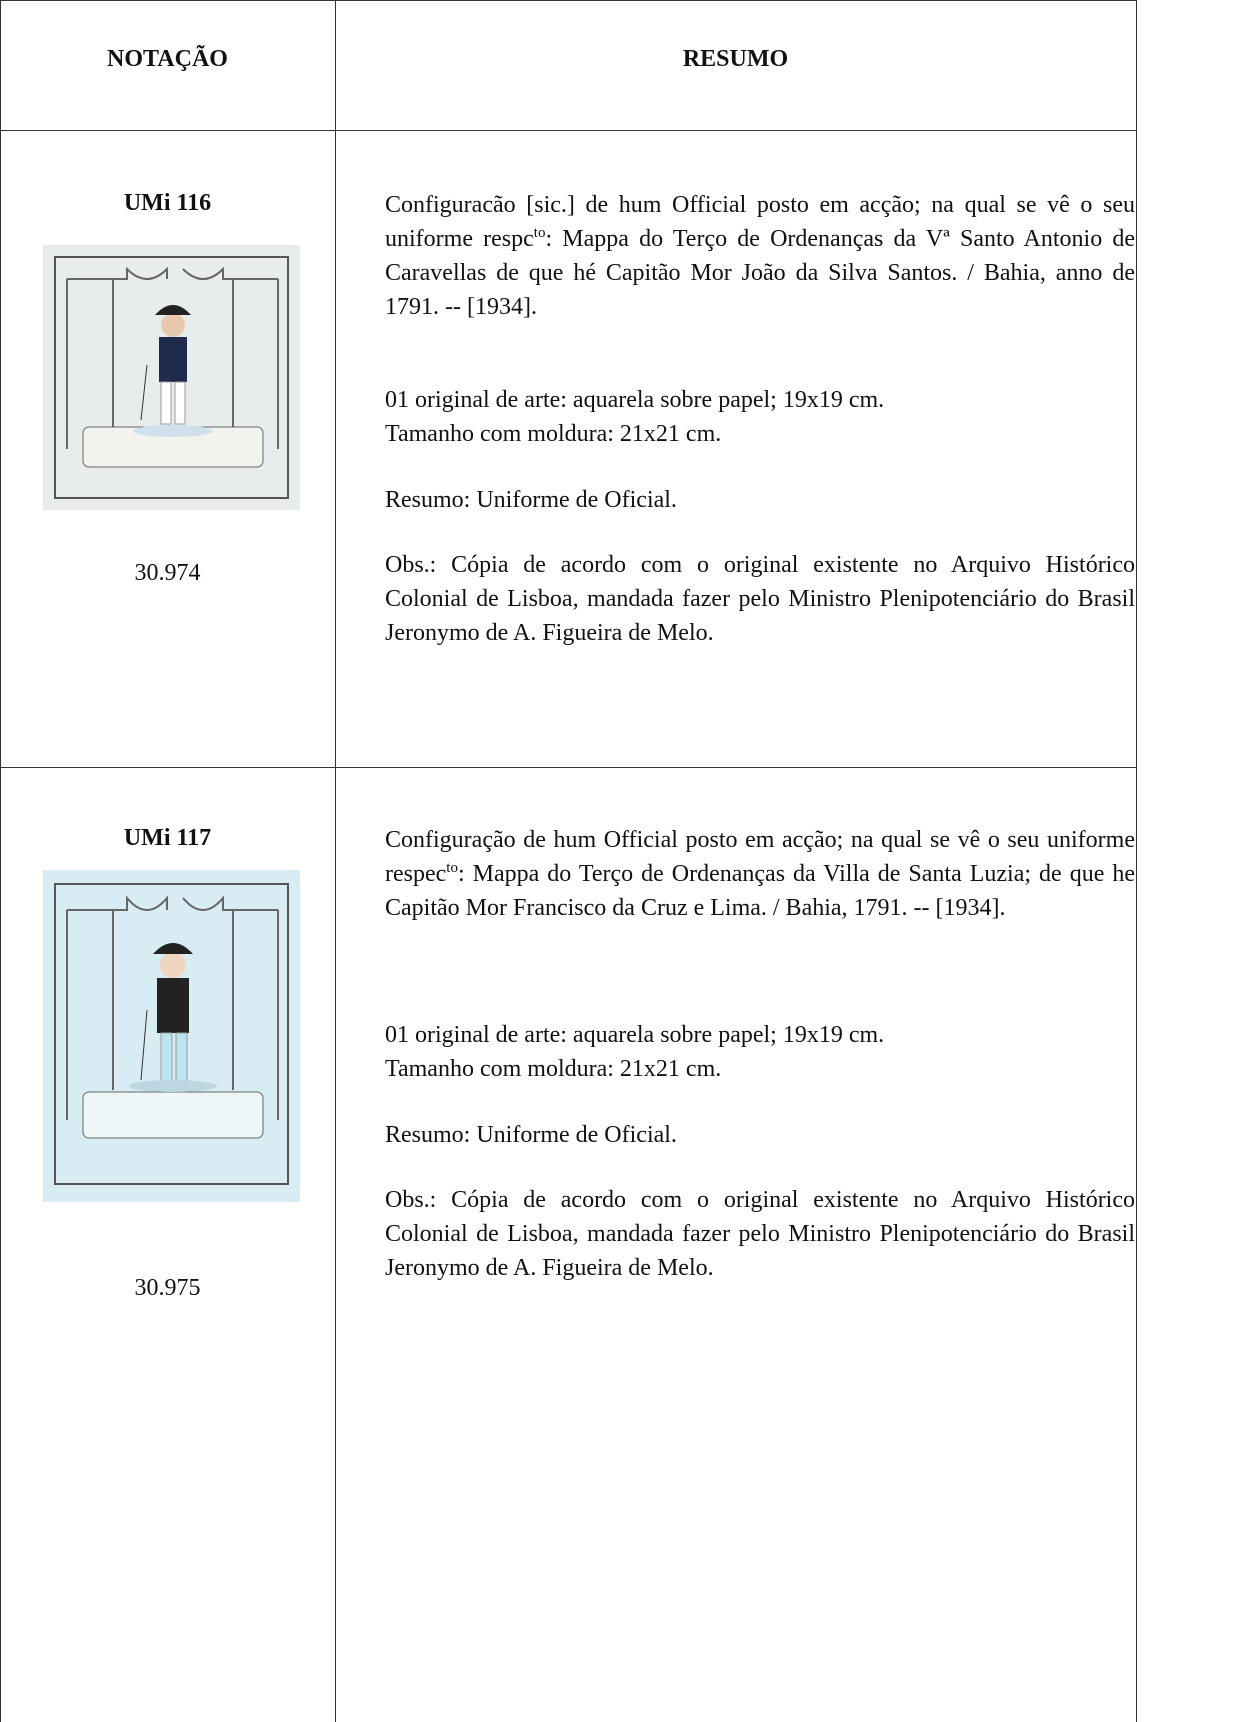 This screenshot has height=1722, width=1244. Describe the element at coordinates (735, 59) in the screenshot. I see `column-header: RESUMO` at that location.